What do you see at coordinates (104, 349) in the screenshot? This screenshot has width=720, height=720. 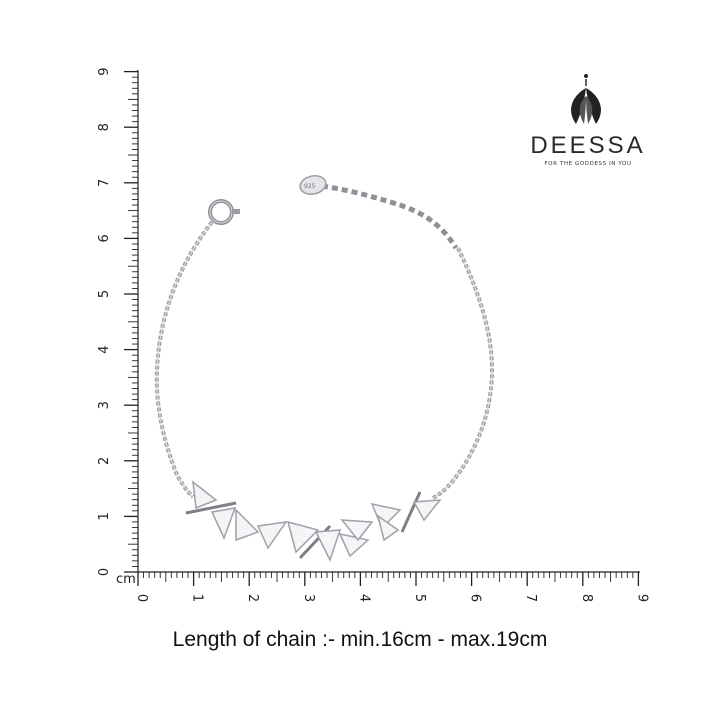 I see `vertical-ruler-label: 4` at bounding box center [104, 349].